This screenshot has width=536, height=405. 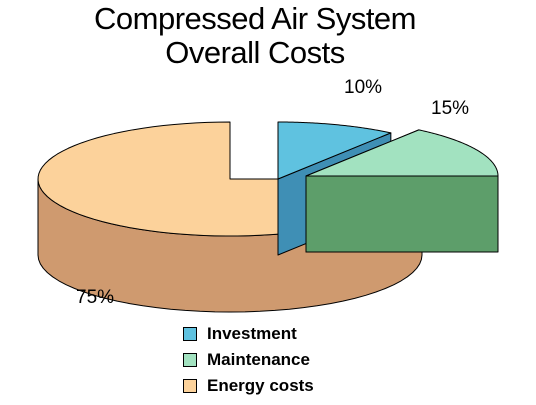 What do you see at coordinates (363, 87) in the screenshot?
I see `value-label-investment: 10%` at bounding box center [363, 87].